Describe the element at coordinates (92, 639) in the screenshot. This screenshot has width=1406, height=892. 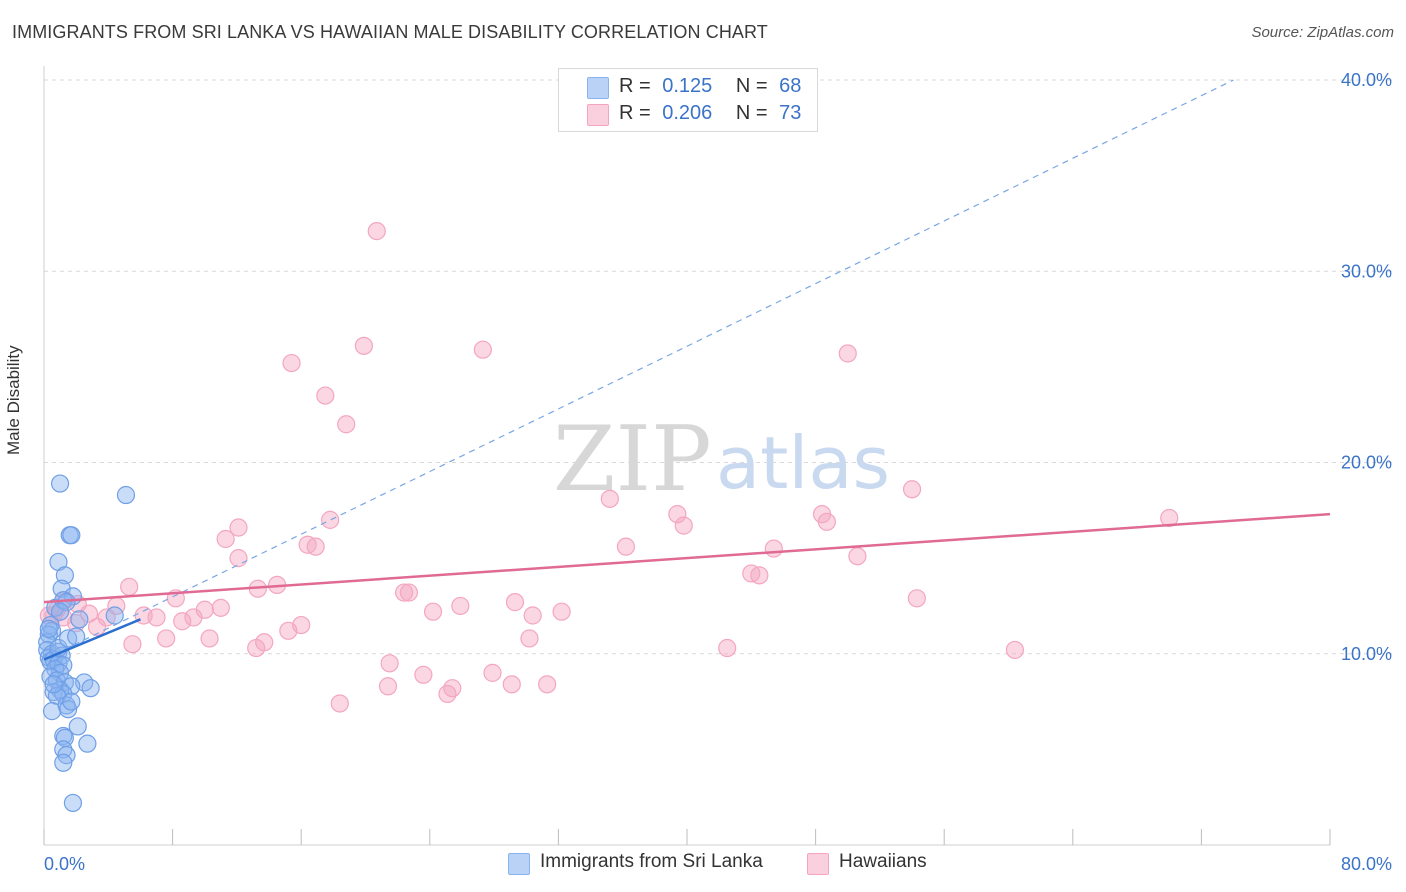
I see `trend-line-sri-lanka` at that location.